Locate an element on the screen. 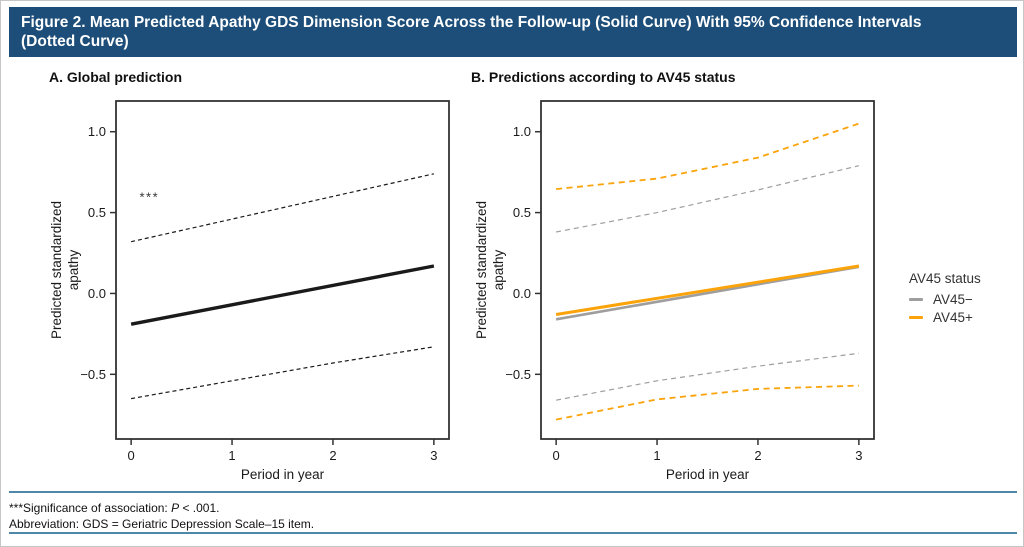 The height and width of the screenshot is (547, 1024). legend-item-av45-negative: AV45− is located at coordinates (945, 299).